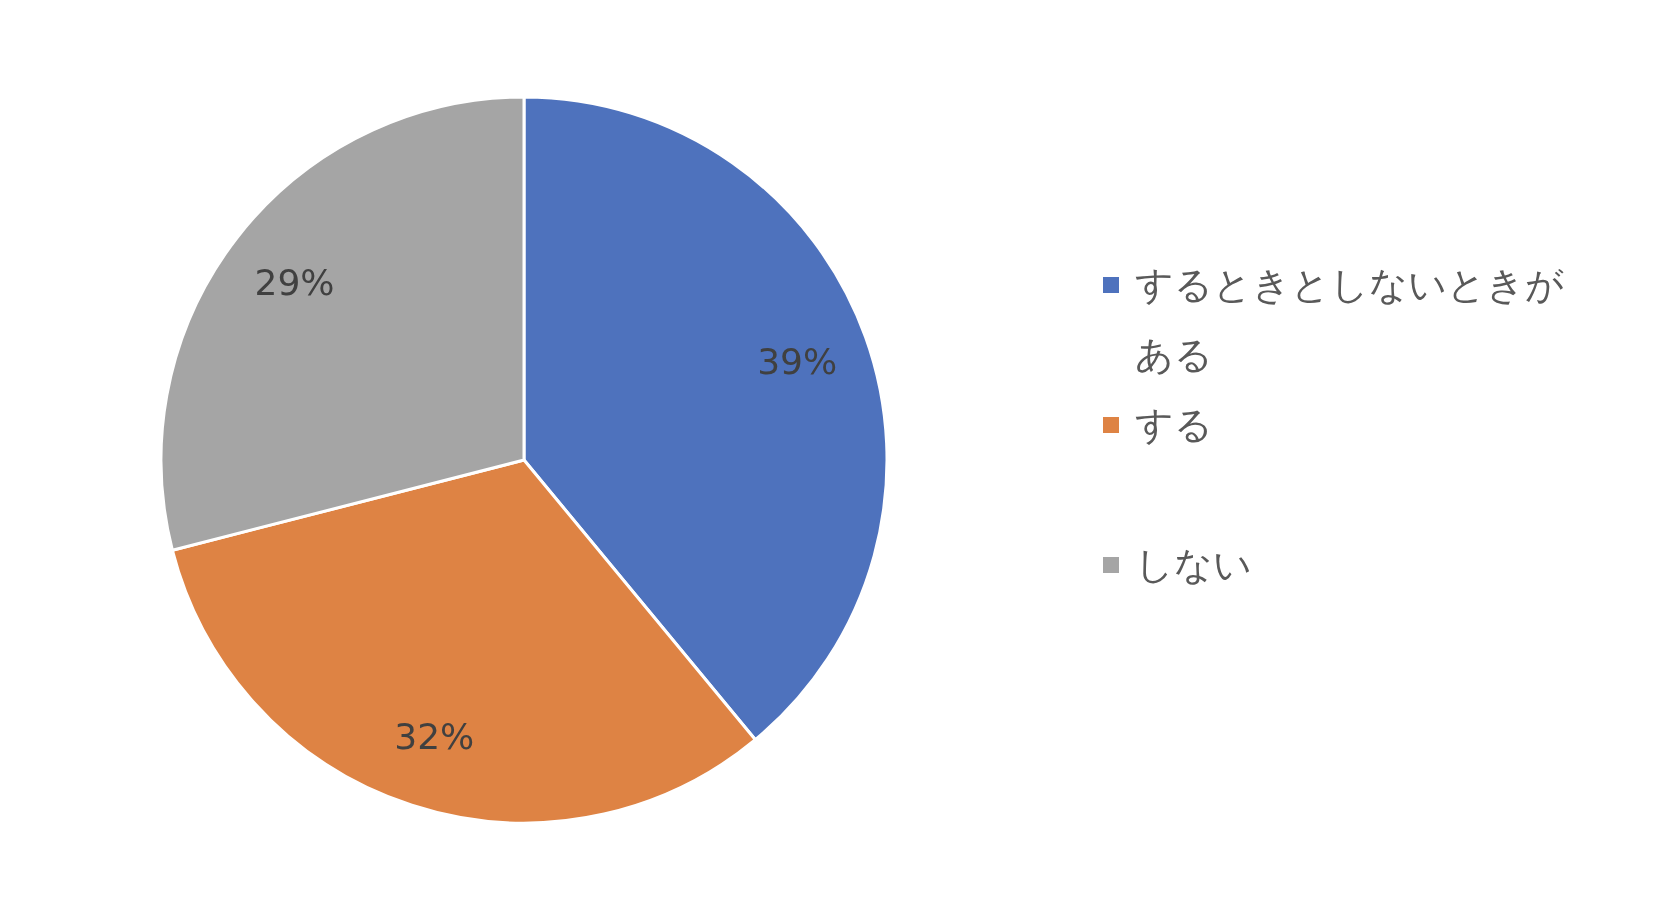 The height and width of the screenshot is (919, 1676). I want to click on data-label: 29%, so click(294, 282).